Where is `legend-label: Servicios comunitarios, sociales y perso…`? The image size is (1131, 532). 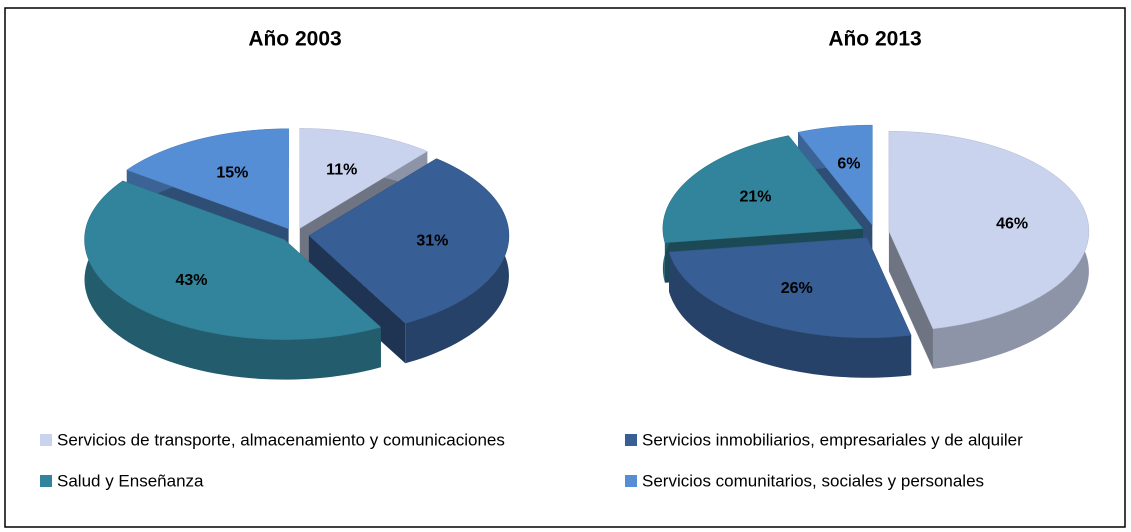 legend-label: Servicios comunitarios, sociales y perso… is located at coordinates (813, 480).